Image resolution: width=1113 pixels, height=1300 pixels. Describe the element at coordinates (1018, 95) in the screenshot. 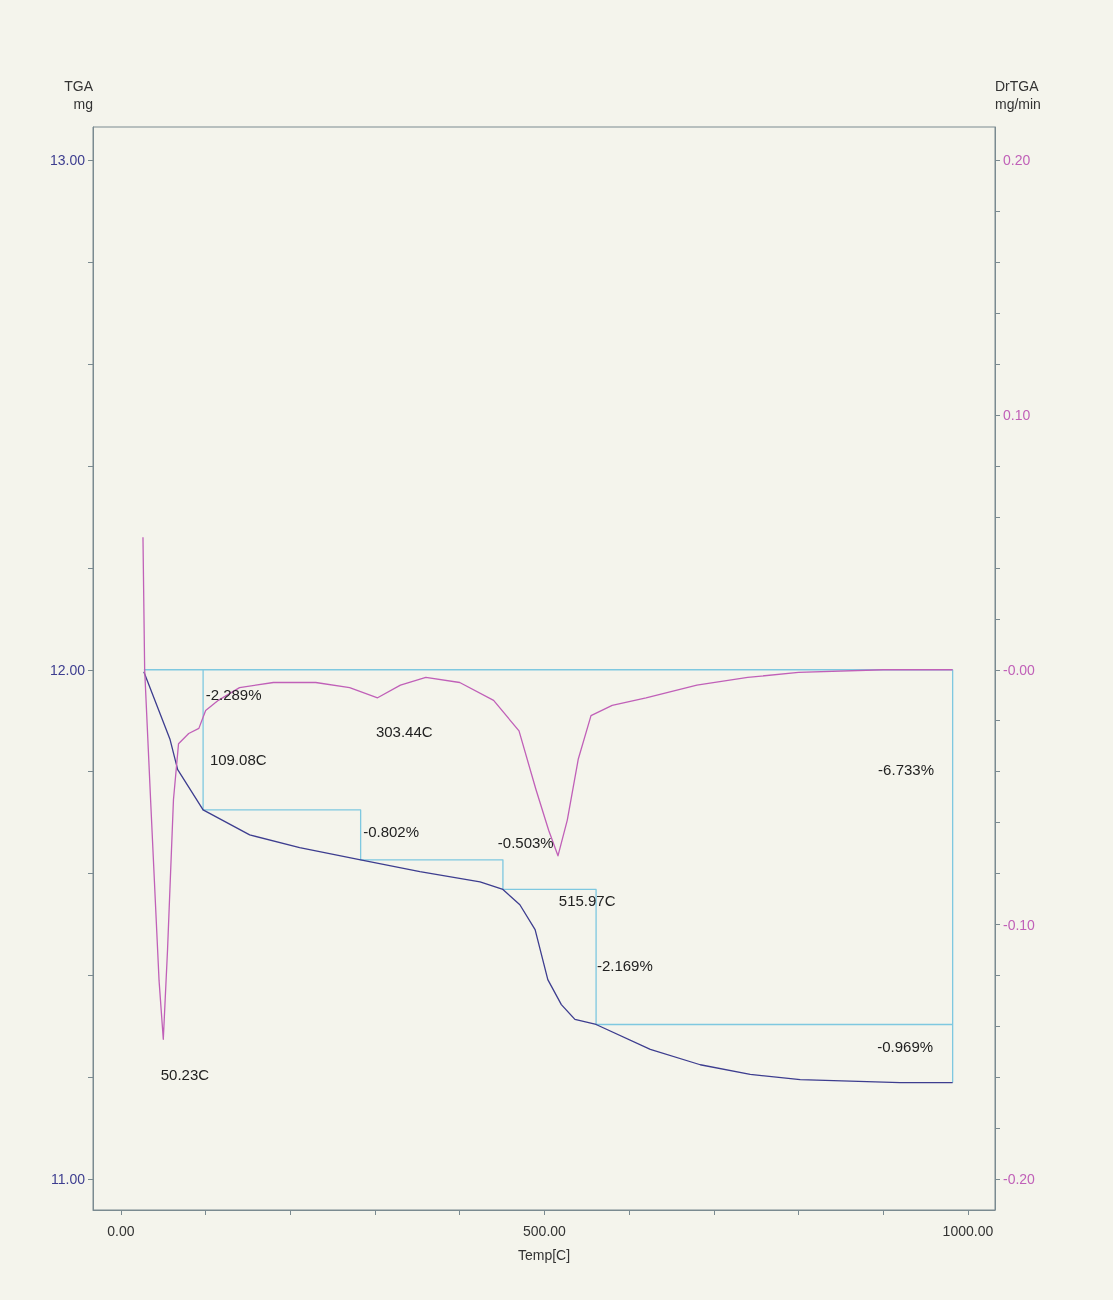

I see `y2-axis-title: DrTGA mg/min` at that location.